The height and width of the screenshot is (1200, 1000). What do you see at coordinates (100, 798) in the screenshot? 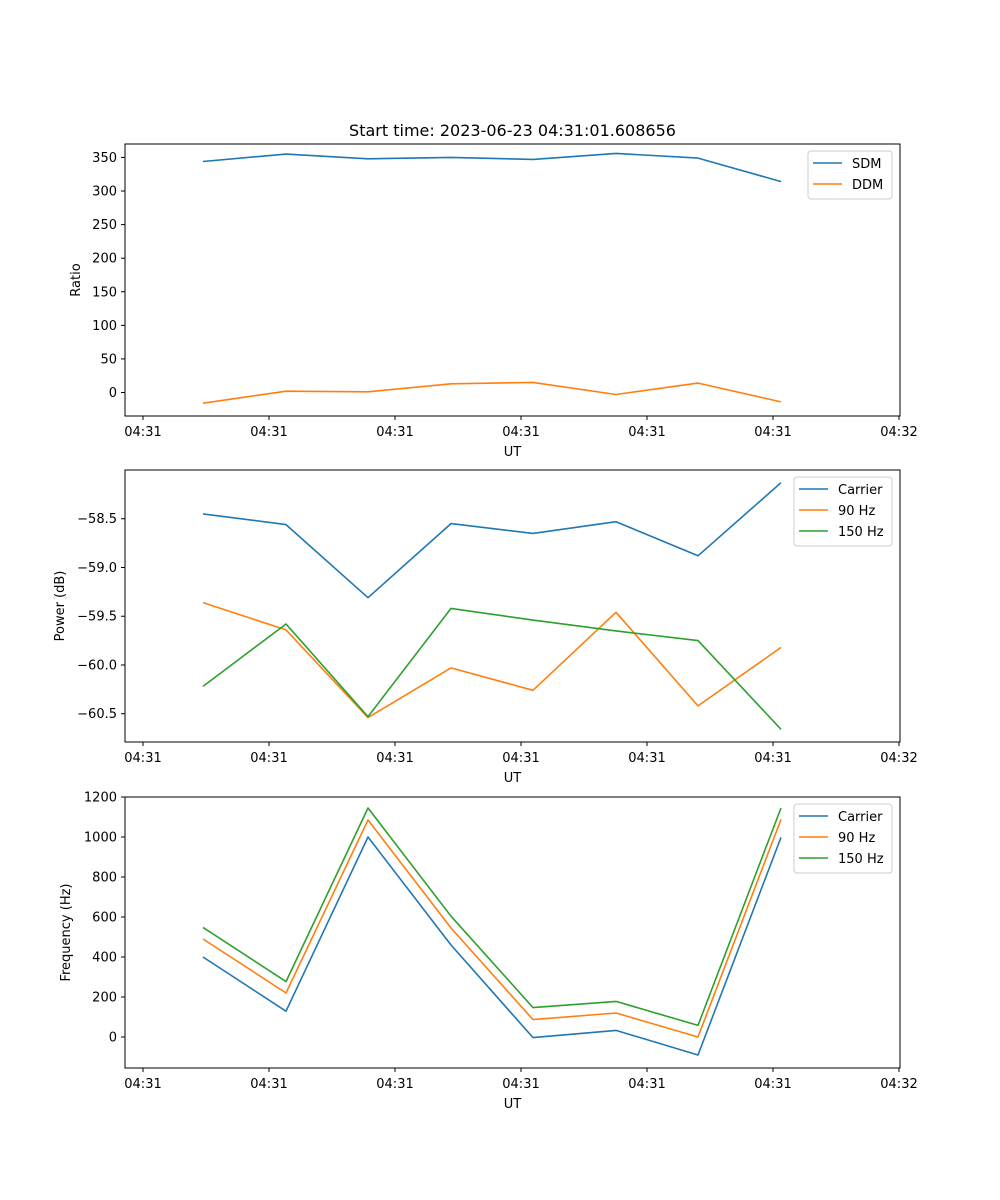
I see `y-tick-label: 1200` at bounding box center [100, 798].